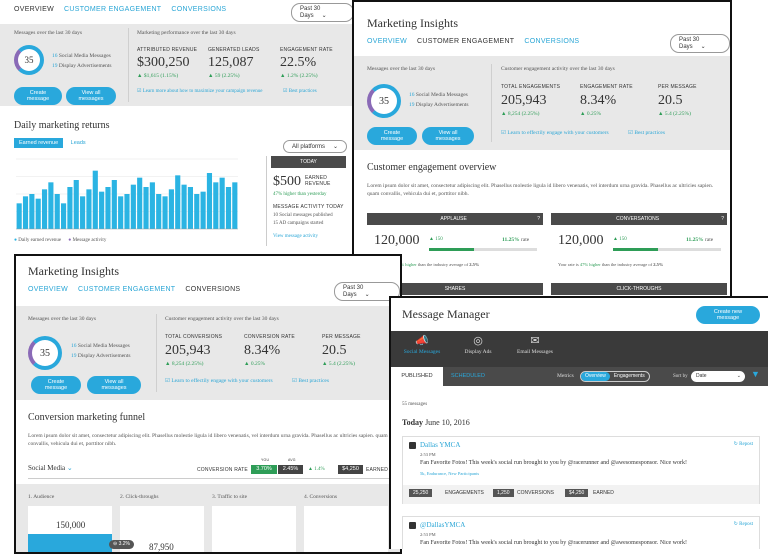 The width and height of the screenshot is (768, 554). Describe the element at coordinates (428, 534) in the screenshot. I see `post-time: 2:53 PM` at that location.